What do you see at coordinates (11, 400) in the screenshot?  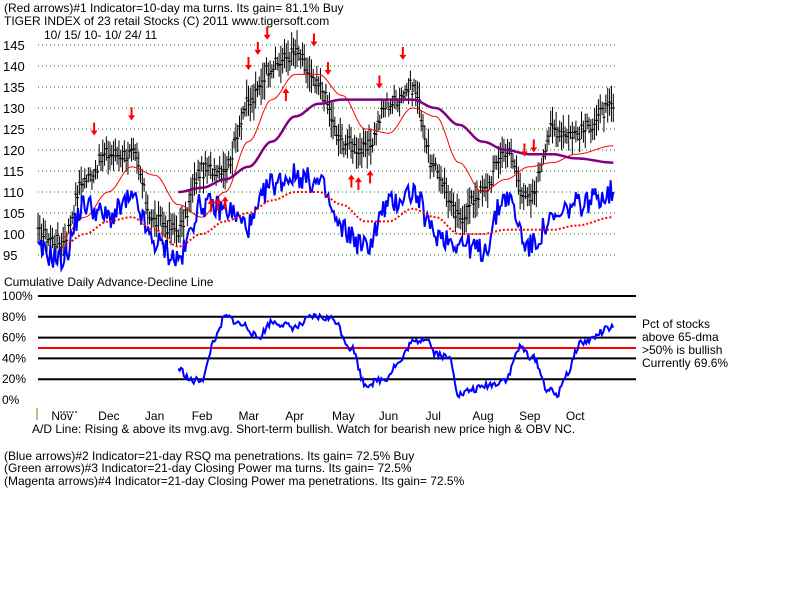 I see `pct-tick-label: 0%` at bounding box center [11, 400].